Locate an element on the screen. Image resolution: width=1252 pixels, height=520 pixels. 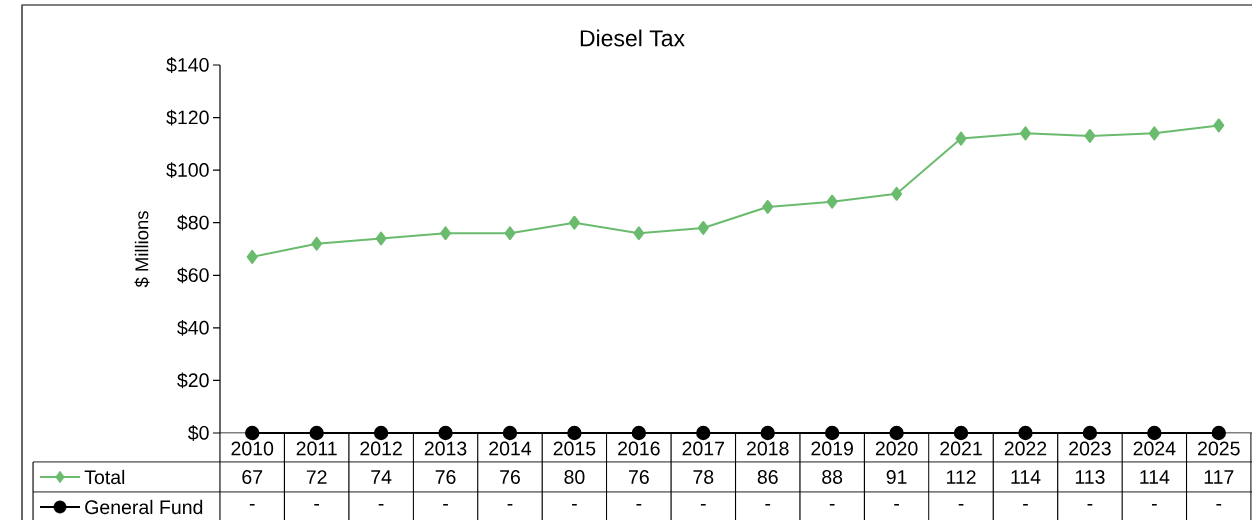
x-tick-label: 2025 is located at coordinates (1219, 448).